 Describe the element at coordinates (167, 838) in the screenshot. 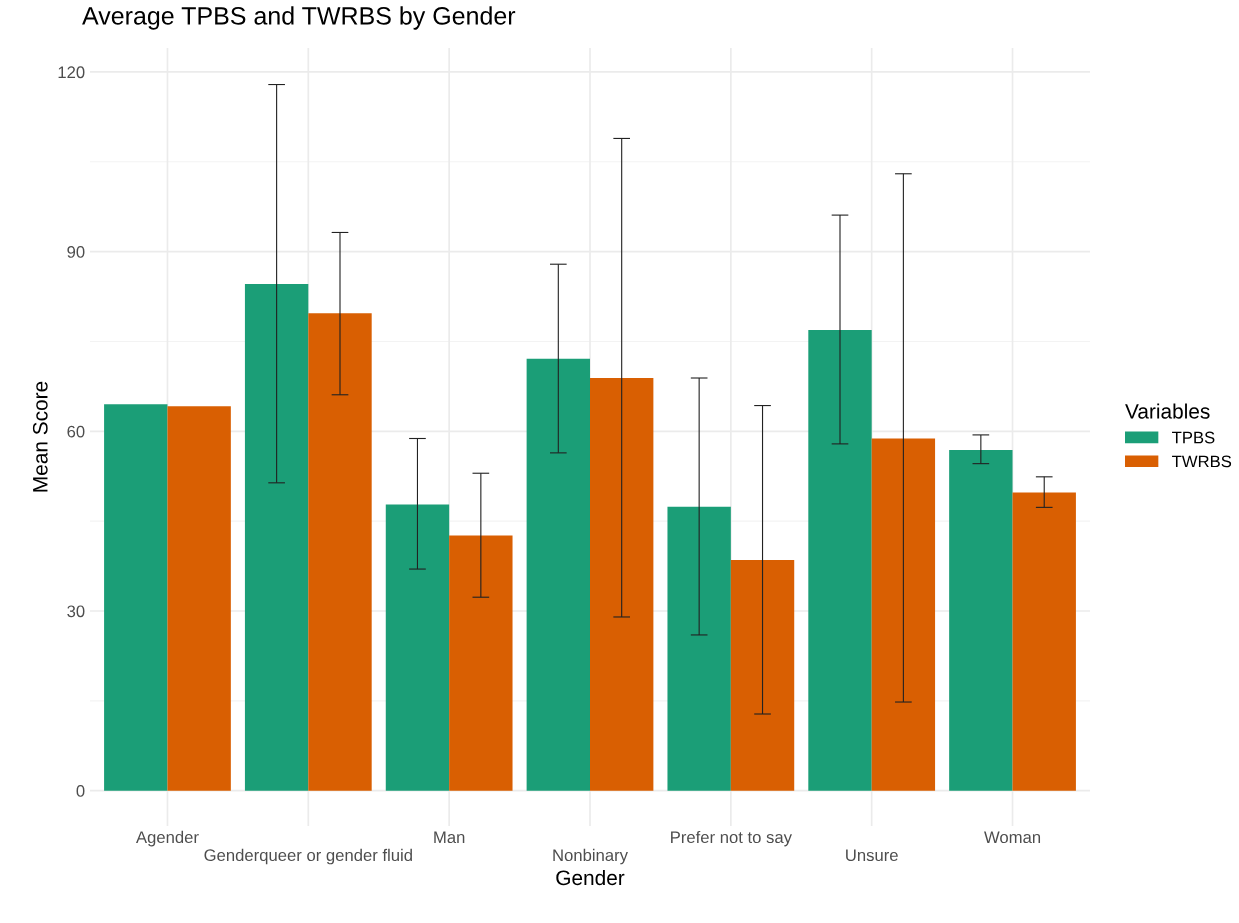

I see `x-tick-label: Agender` at that location.